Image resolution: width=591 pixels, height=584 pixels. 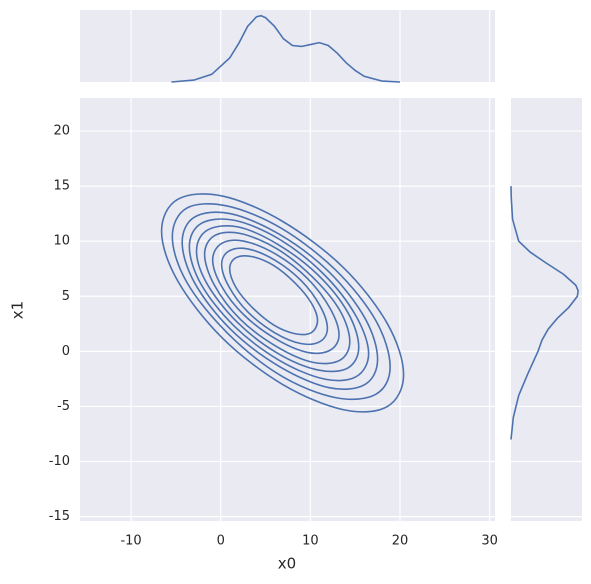 I want to click on x-tick-label: 0, so click(x=221, y=541).